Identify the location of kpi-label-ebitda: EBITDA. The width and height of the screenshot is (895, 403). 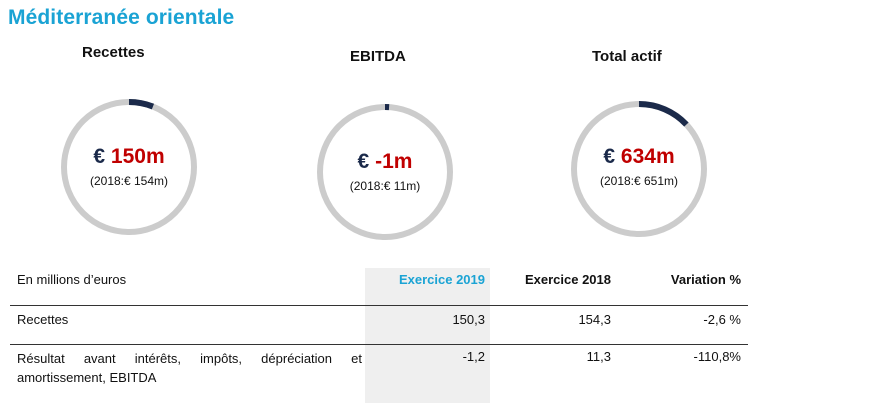
(378, 56).